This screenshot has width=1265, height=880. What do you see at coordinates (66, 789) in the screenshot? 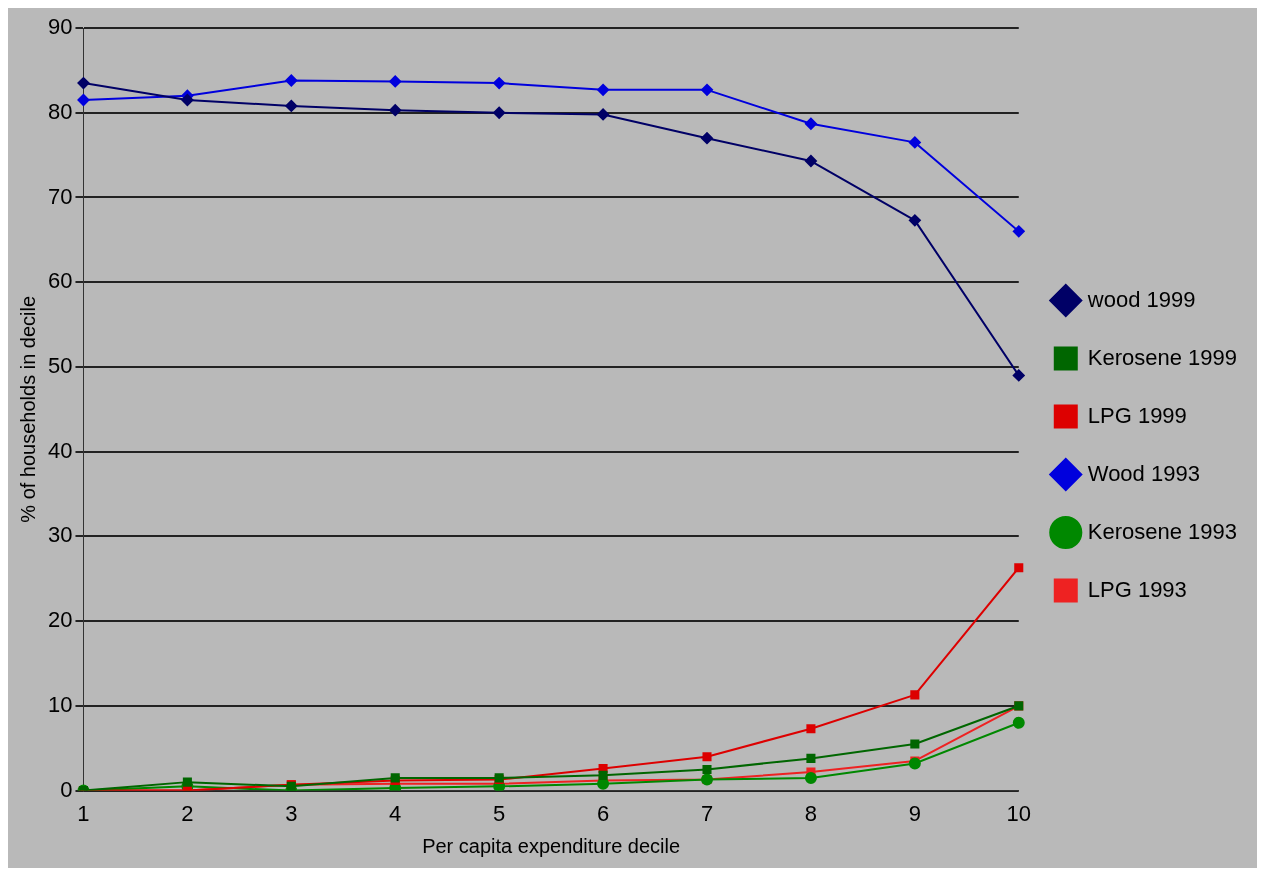
I see `y-tick-label: 0` at bounding box center [66, 789].